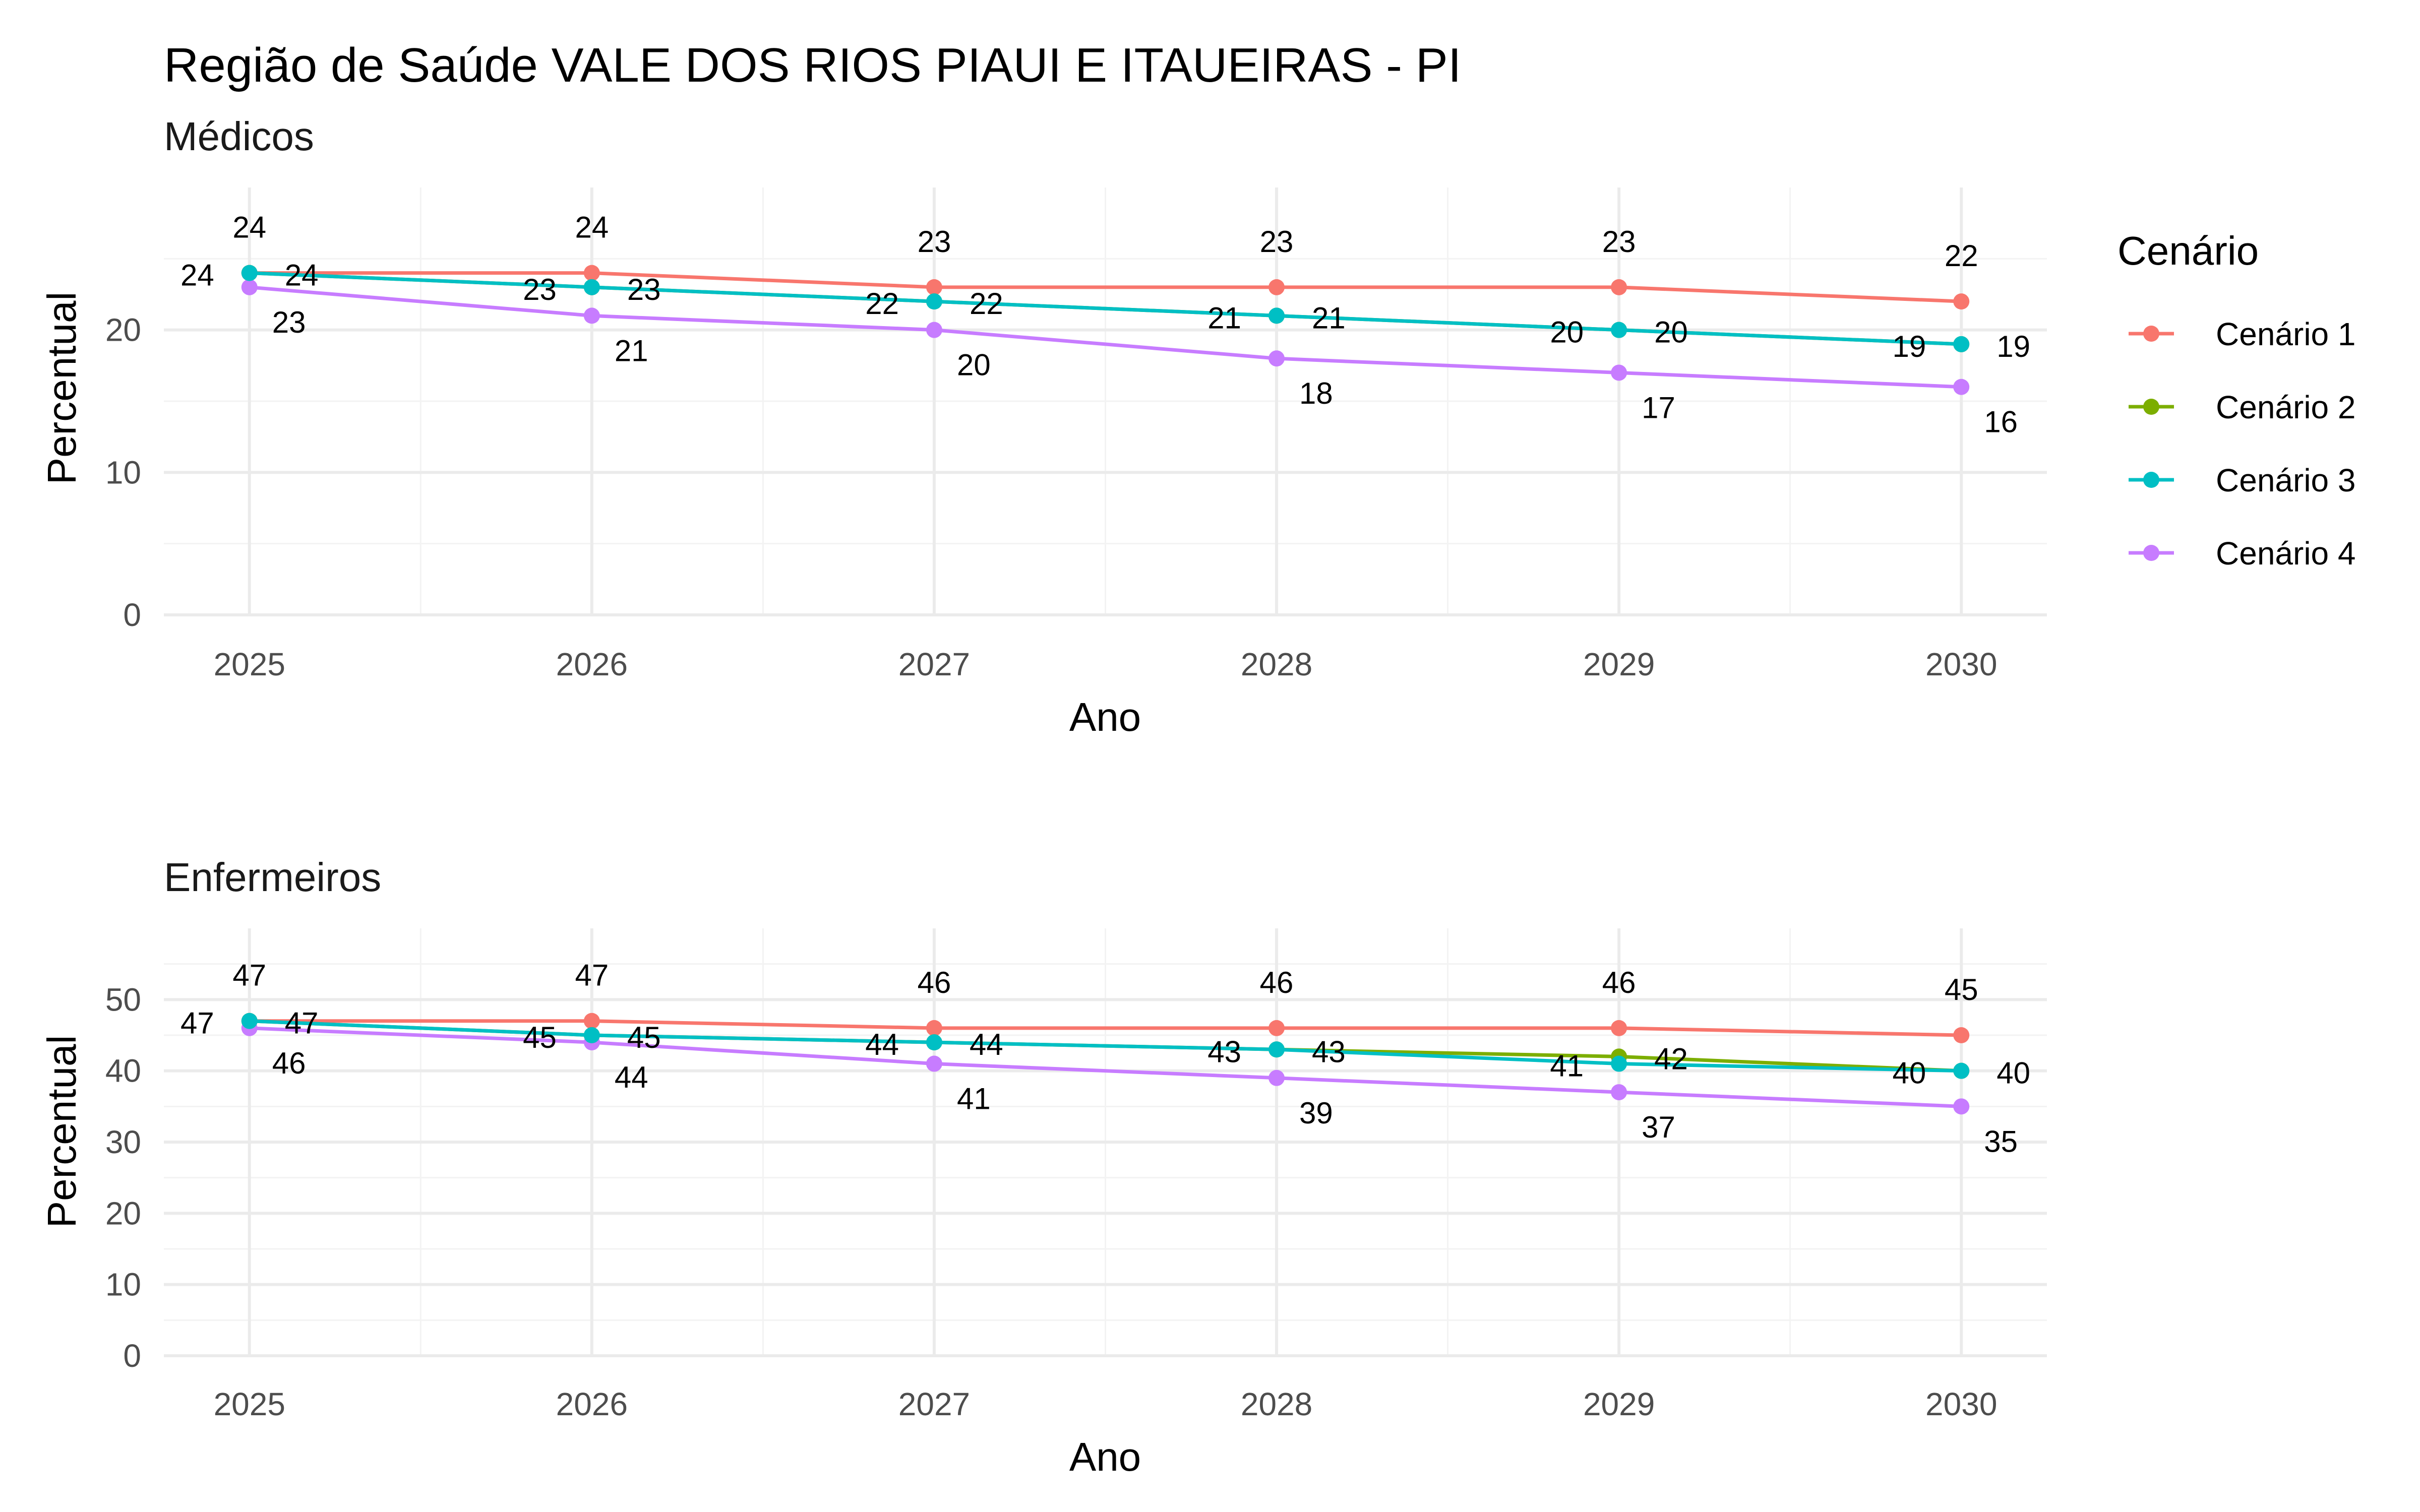 The image size is (2420, 1512). What do you see at coordinates (2286, 553) in the screenshot?
I see `legend-label-cenario-4: Cenário 4` at bounding box center [2286, 553].